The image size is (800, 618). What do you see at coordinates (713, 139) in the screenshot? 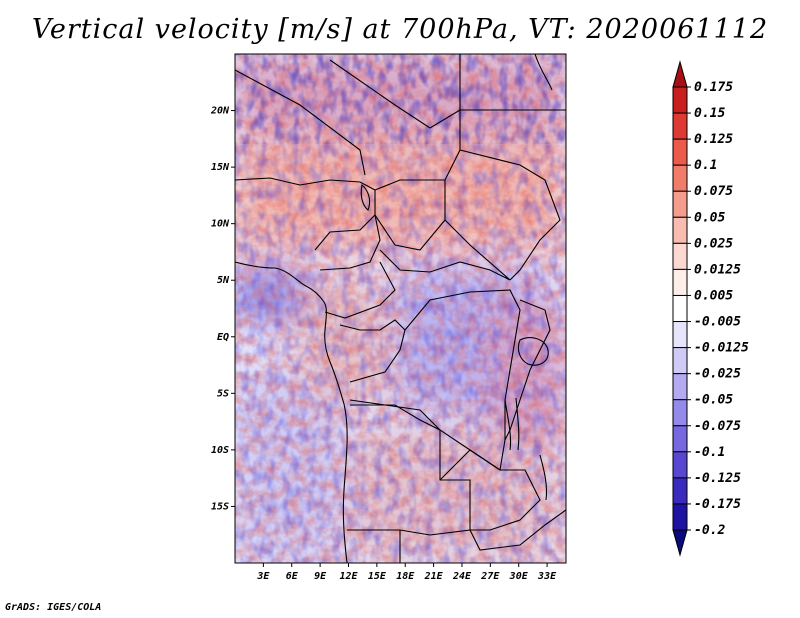
I see `colorbar-label: 0.125` at bounding box center [713, 139].